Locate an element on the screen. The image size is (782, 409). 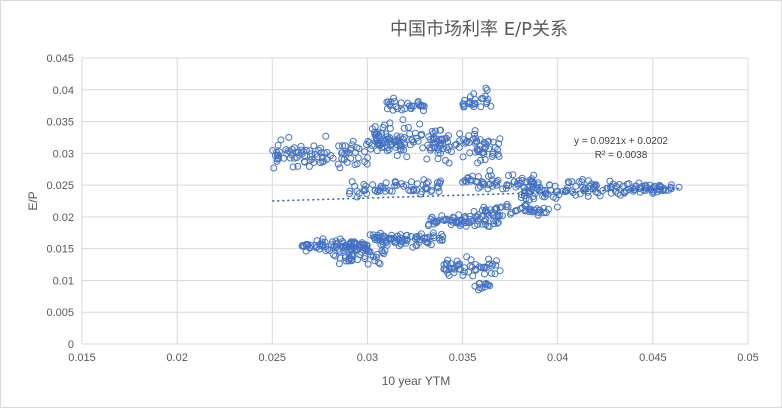
y-tick-label: 0.035 is located at coordinates (60, 123).